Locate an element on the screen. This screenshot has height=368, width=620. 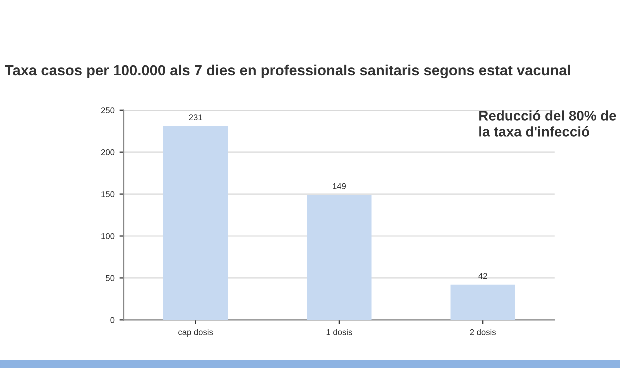
y-tick-label: 150 is located at coordinates (108, 195).